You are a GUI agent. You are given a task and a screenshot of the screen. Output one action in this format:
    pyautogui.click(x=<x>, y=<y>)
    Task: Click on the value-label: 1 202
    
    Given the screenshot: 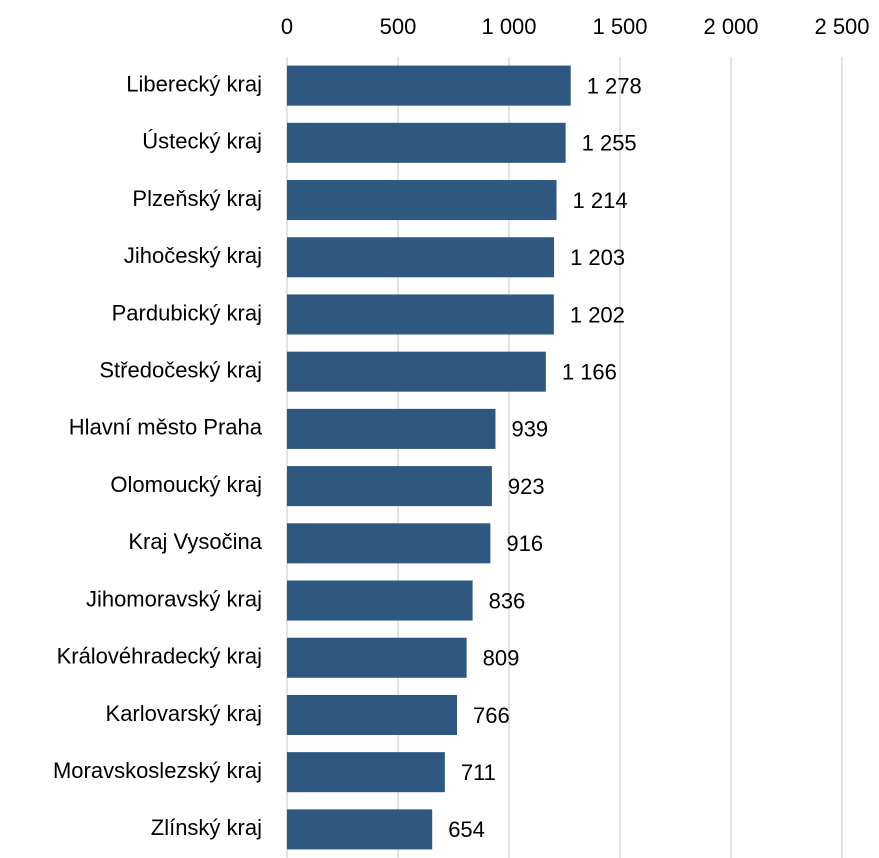 What is the action you would take?
    pyautogui.click(x=597, y=314)
    